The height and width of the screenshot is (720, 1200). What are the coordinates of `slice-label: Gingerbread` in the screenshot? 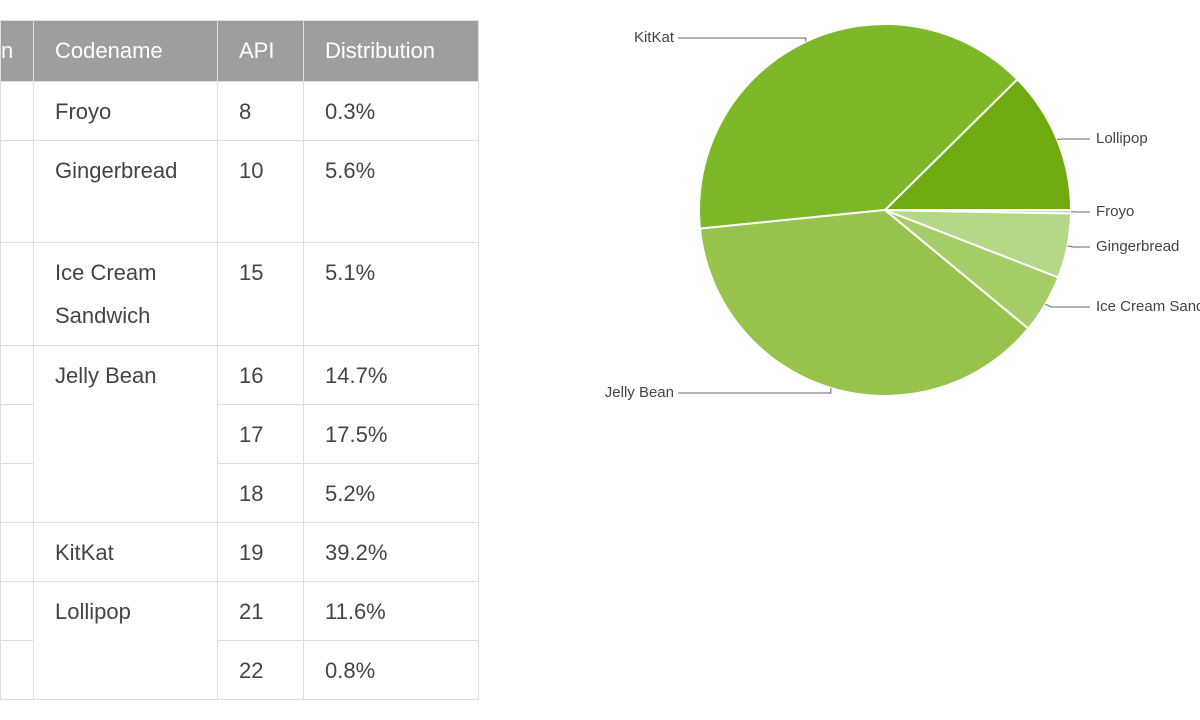 It's located at (1137, 246).